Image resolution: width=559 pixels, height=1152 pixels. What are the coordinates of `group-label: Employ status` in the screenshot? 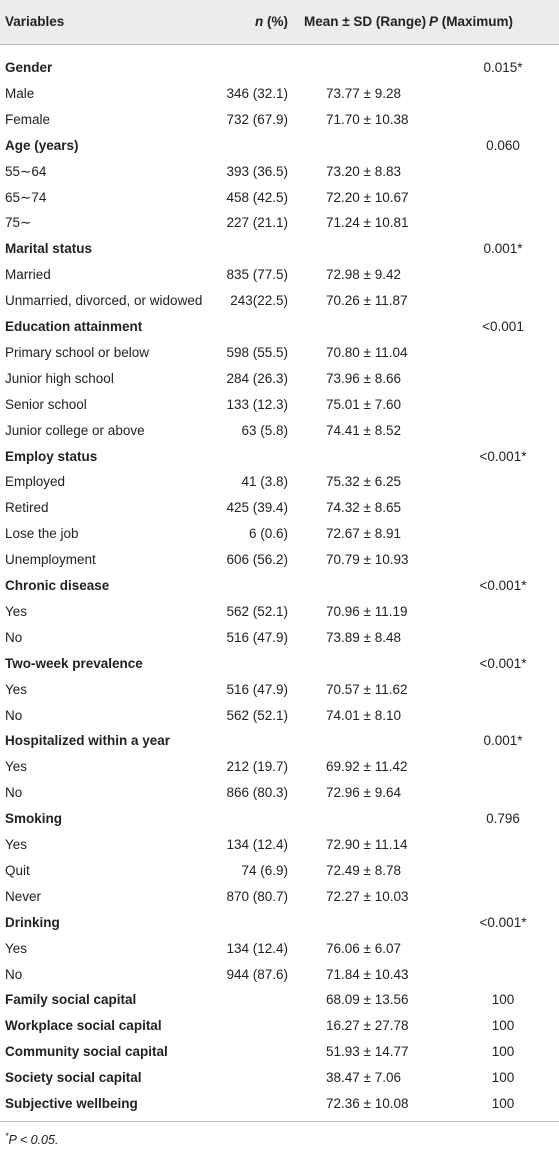 It's located at (51, 456).